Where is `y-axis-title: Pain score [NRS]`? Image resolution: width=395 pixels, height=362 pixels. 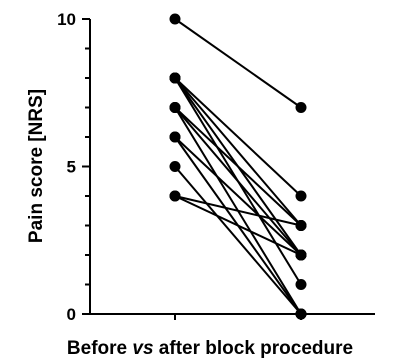 y-axis-title: Pain score [NRS] is located at coordinates (36, 166).